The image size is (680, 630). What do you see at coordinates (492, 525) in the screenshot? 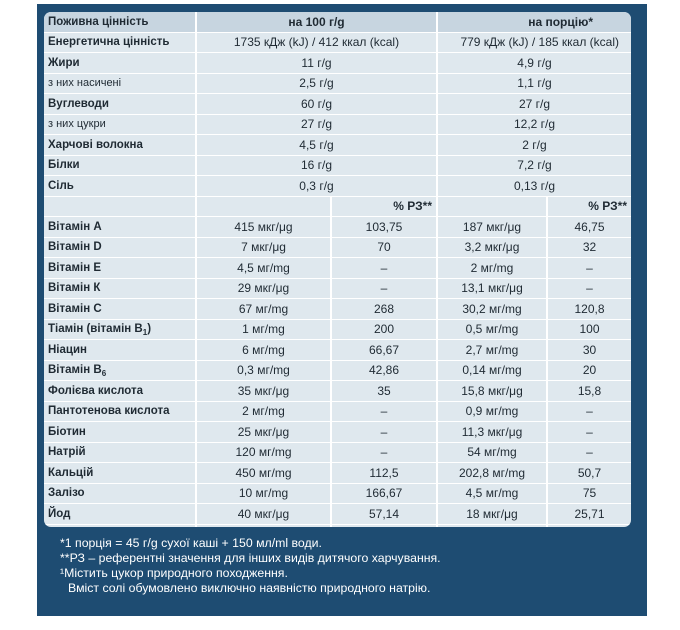
I see `value-per-portion: 1,8 мг/mg` at bounding box center [492, 525].